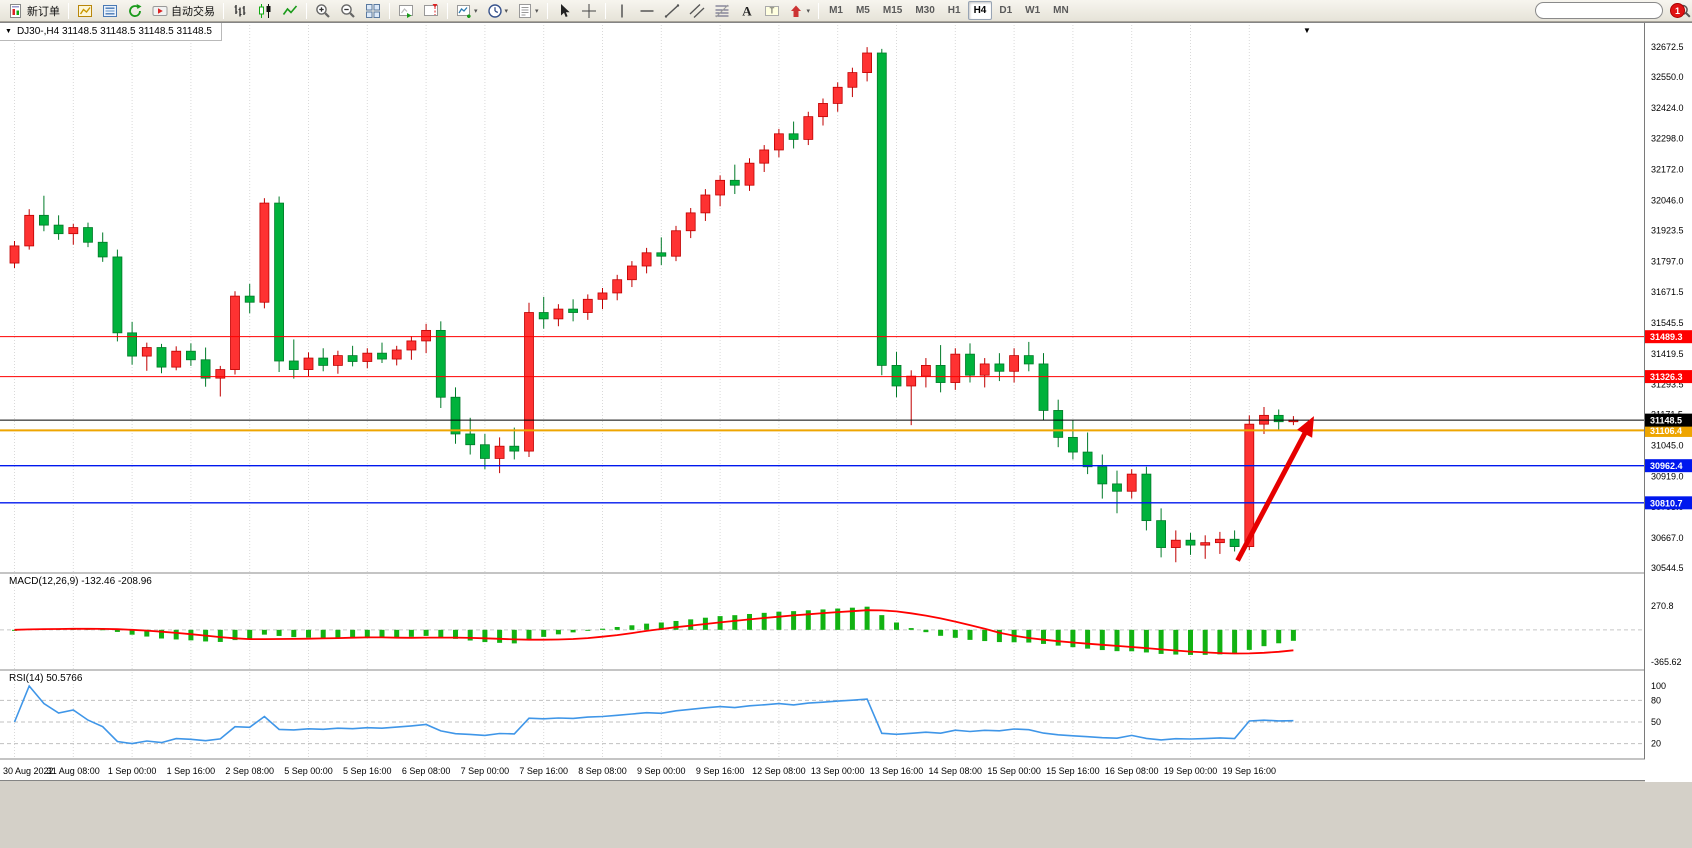 The height and width of the screenshot is (848, 1692). Describe the element at coordinates (1666, 503) in the screenshot. I see `svg-text: 30810.7` at that location.